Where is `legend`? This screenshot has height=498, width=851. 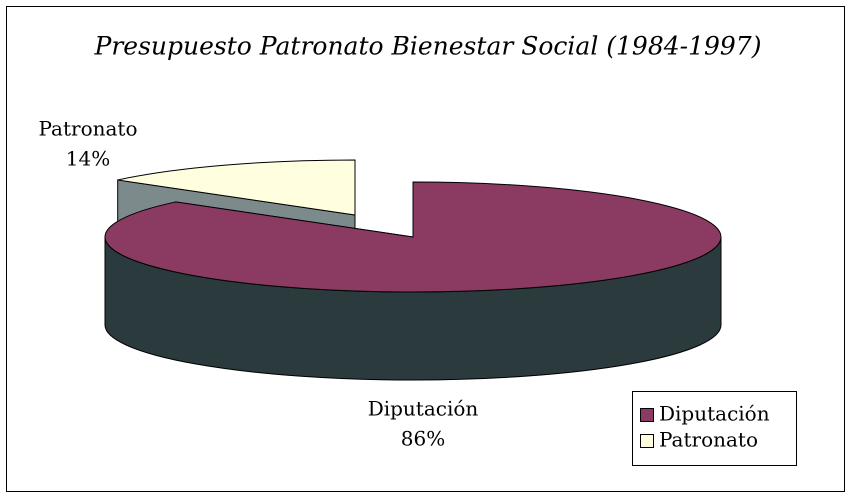
legend is located at coordinates (714, 428).